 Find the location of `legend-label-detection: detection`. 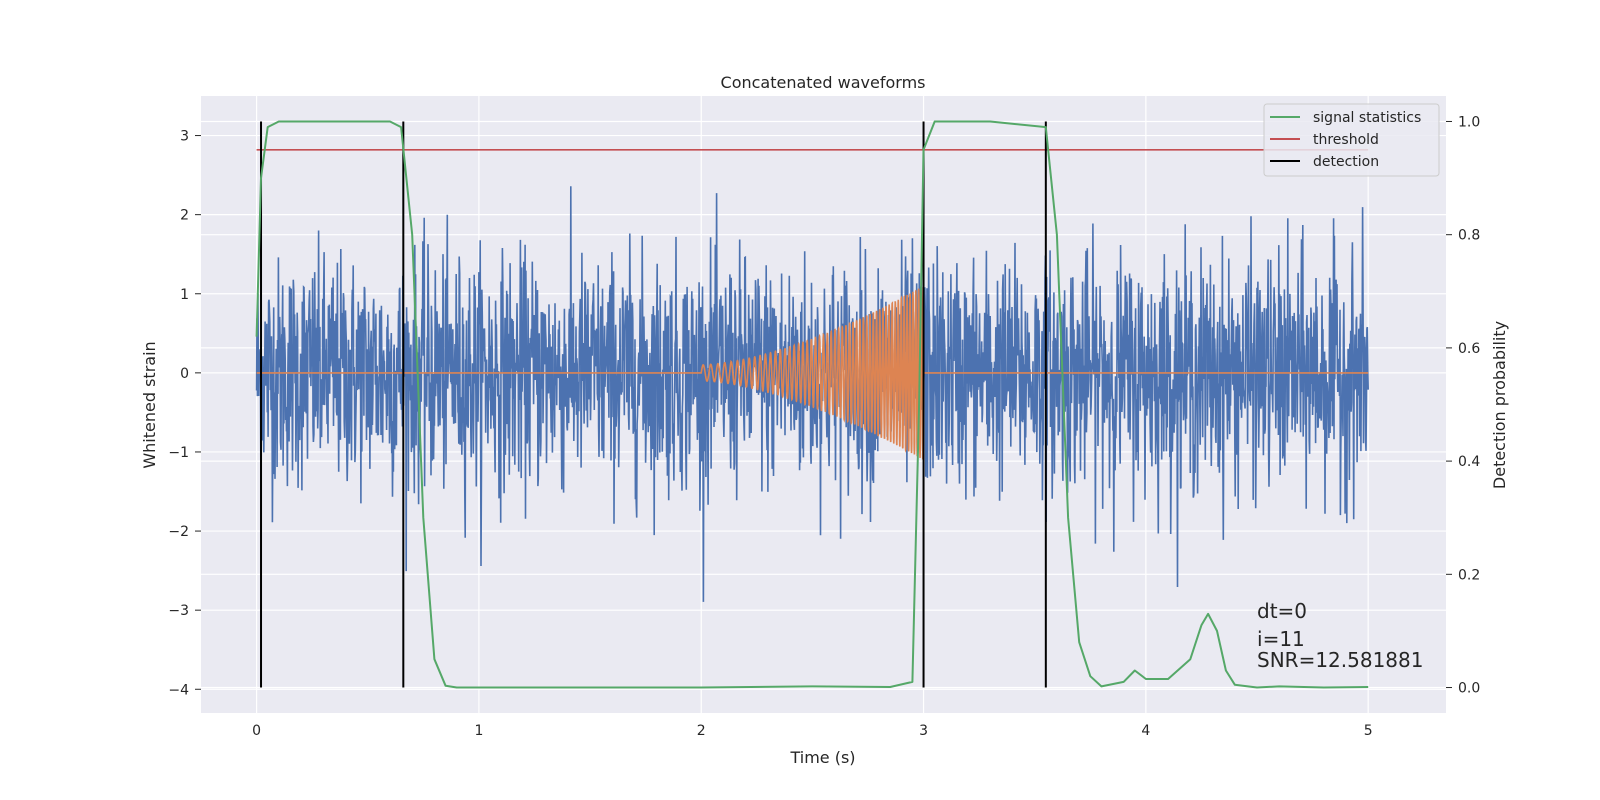

legend-label-detection: detection is located at coordinates (1346, 162).